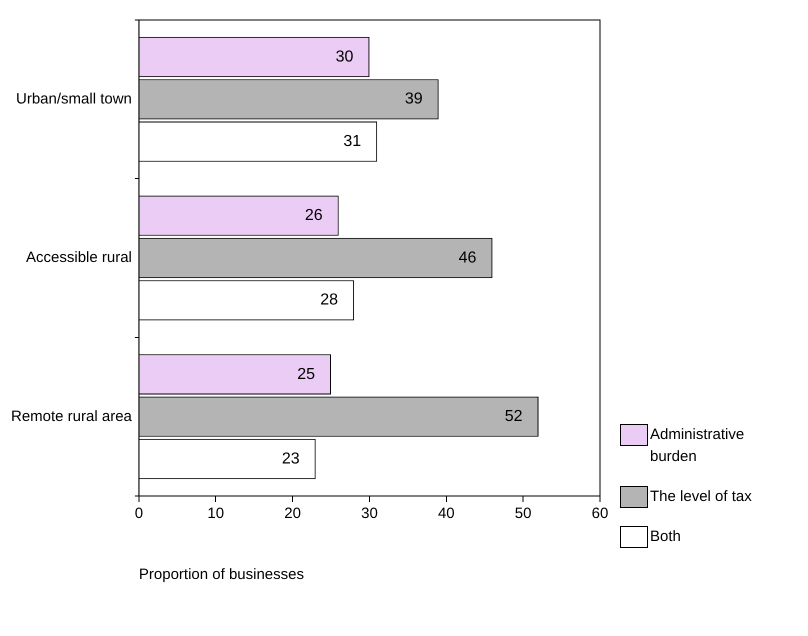 The height and width of the screenshot is (636, 808). Describe the element at coordinates (600, 513) in the screenshot. I see `x-tick-label: 60` at that location.